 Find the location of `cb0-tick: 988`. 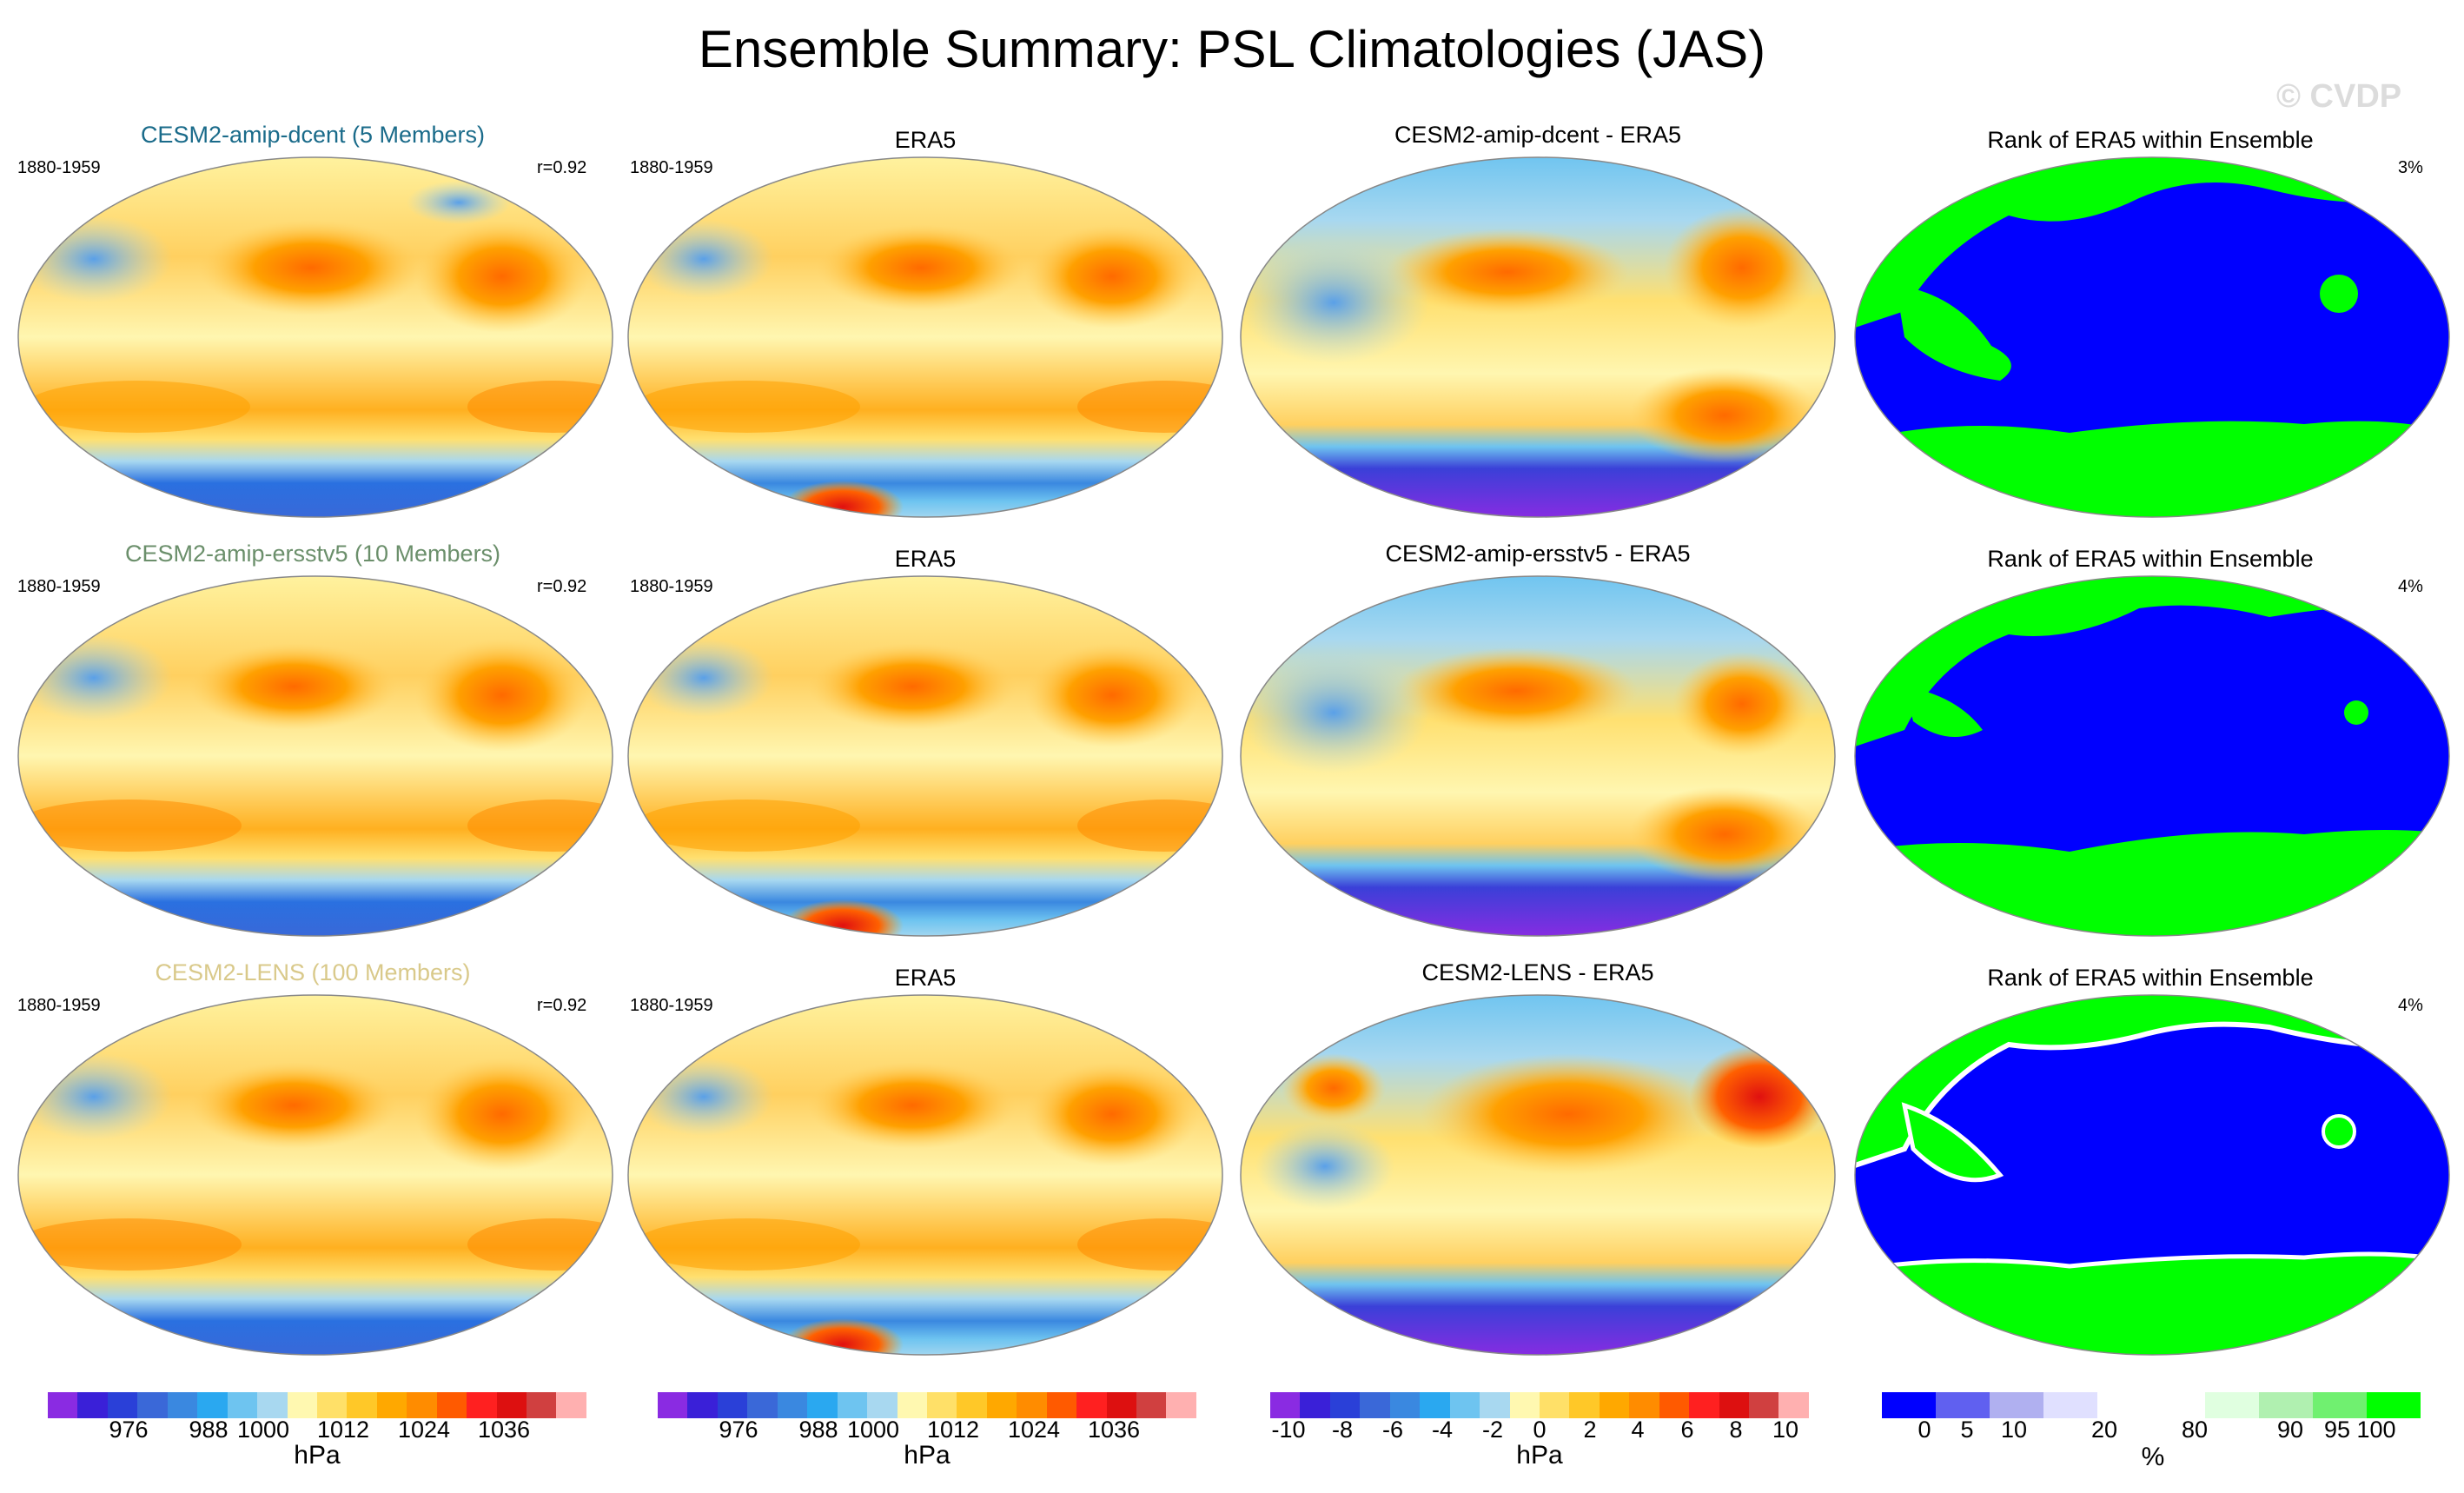

cb0-tick: 988 is located at coordinates (209, 1430).